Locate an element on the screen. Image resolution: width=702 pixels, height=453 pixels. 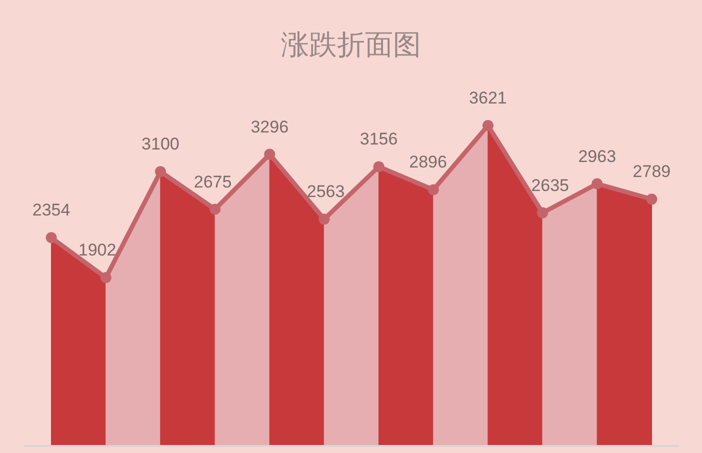
data-label: 2896 is located at coordinates (428, 162).